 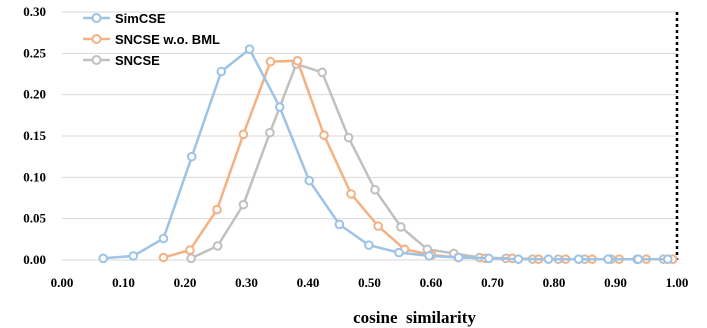 I want to click on legend-label-2: SNCSE, so click(x=137, y=60).